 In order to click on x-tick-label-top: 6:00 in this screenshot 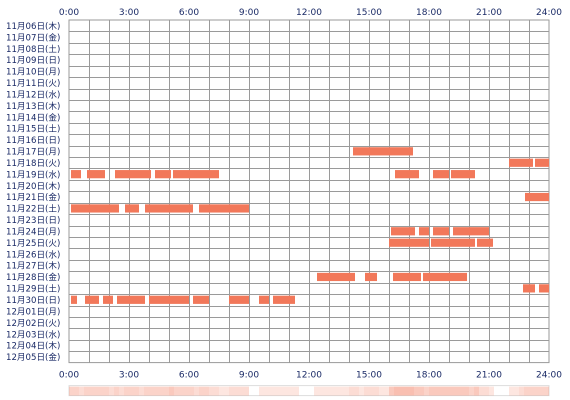, I will do `click(189, 13)`.